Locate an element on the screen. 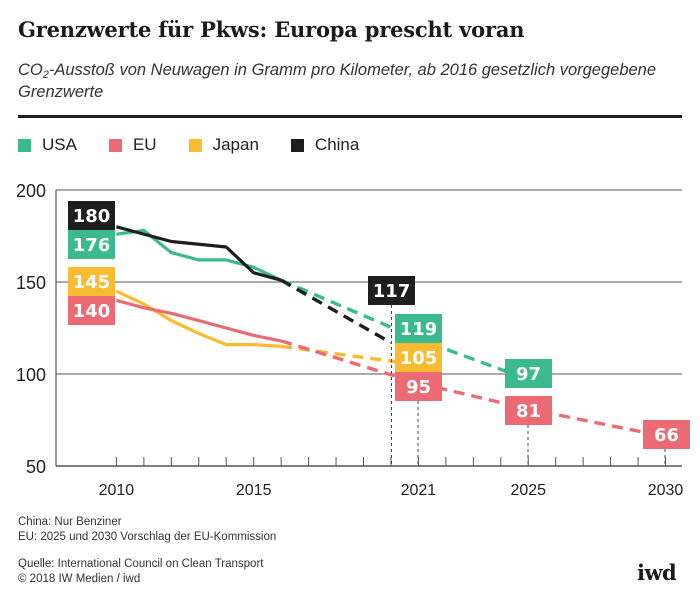 This screenshot has height=605, width=700. value-box-eu-2021 is located at coordinates (418, 386).